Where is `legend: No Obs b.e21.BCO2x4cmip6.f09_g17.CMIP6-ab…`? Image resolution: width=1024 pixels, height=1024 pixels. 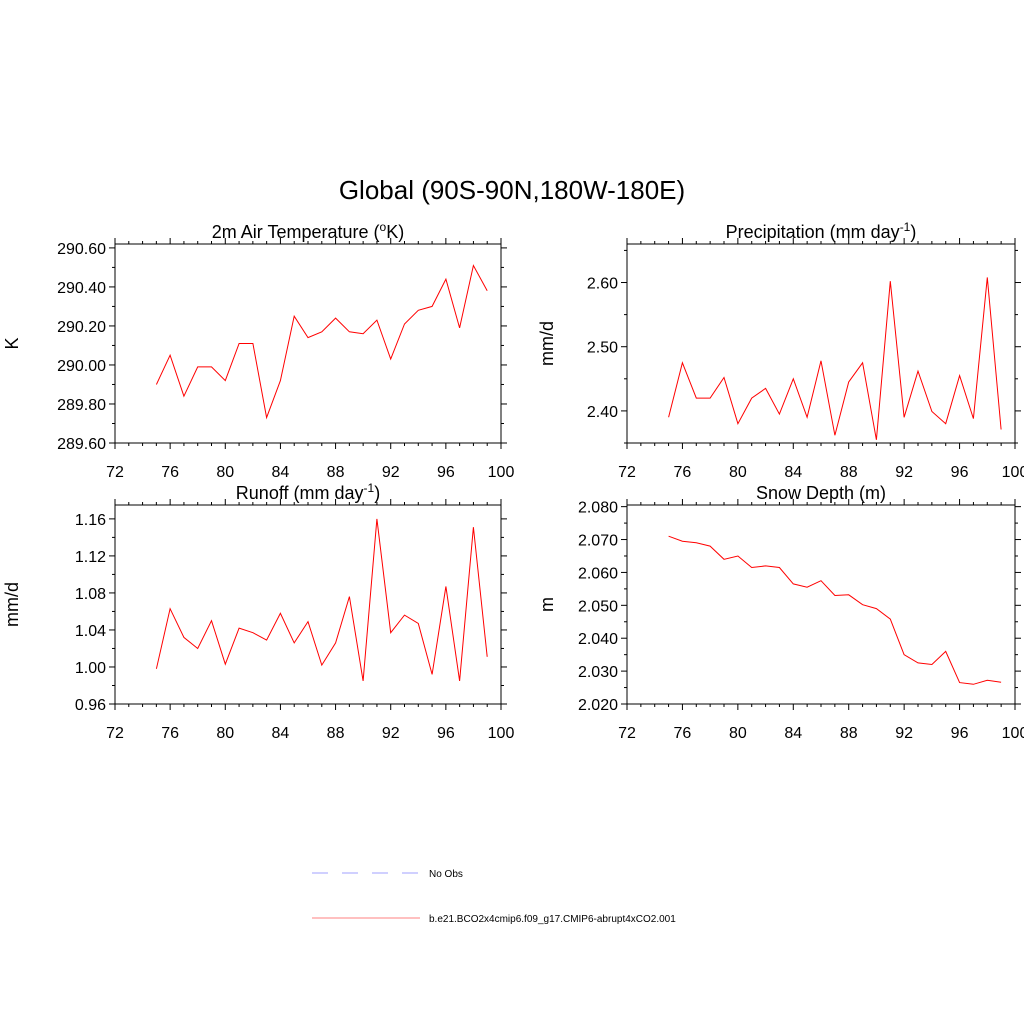 legend: No Obs b.e21.BCO2x4cmip6.f09_g17.CMIP6-ab… is located at coordinates (494, 897).